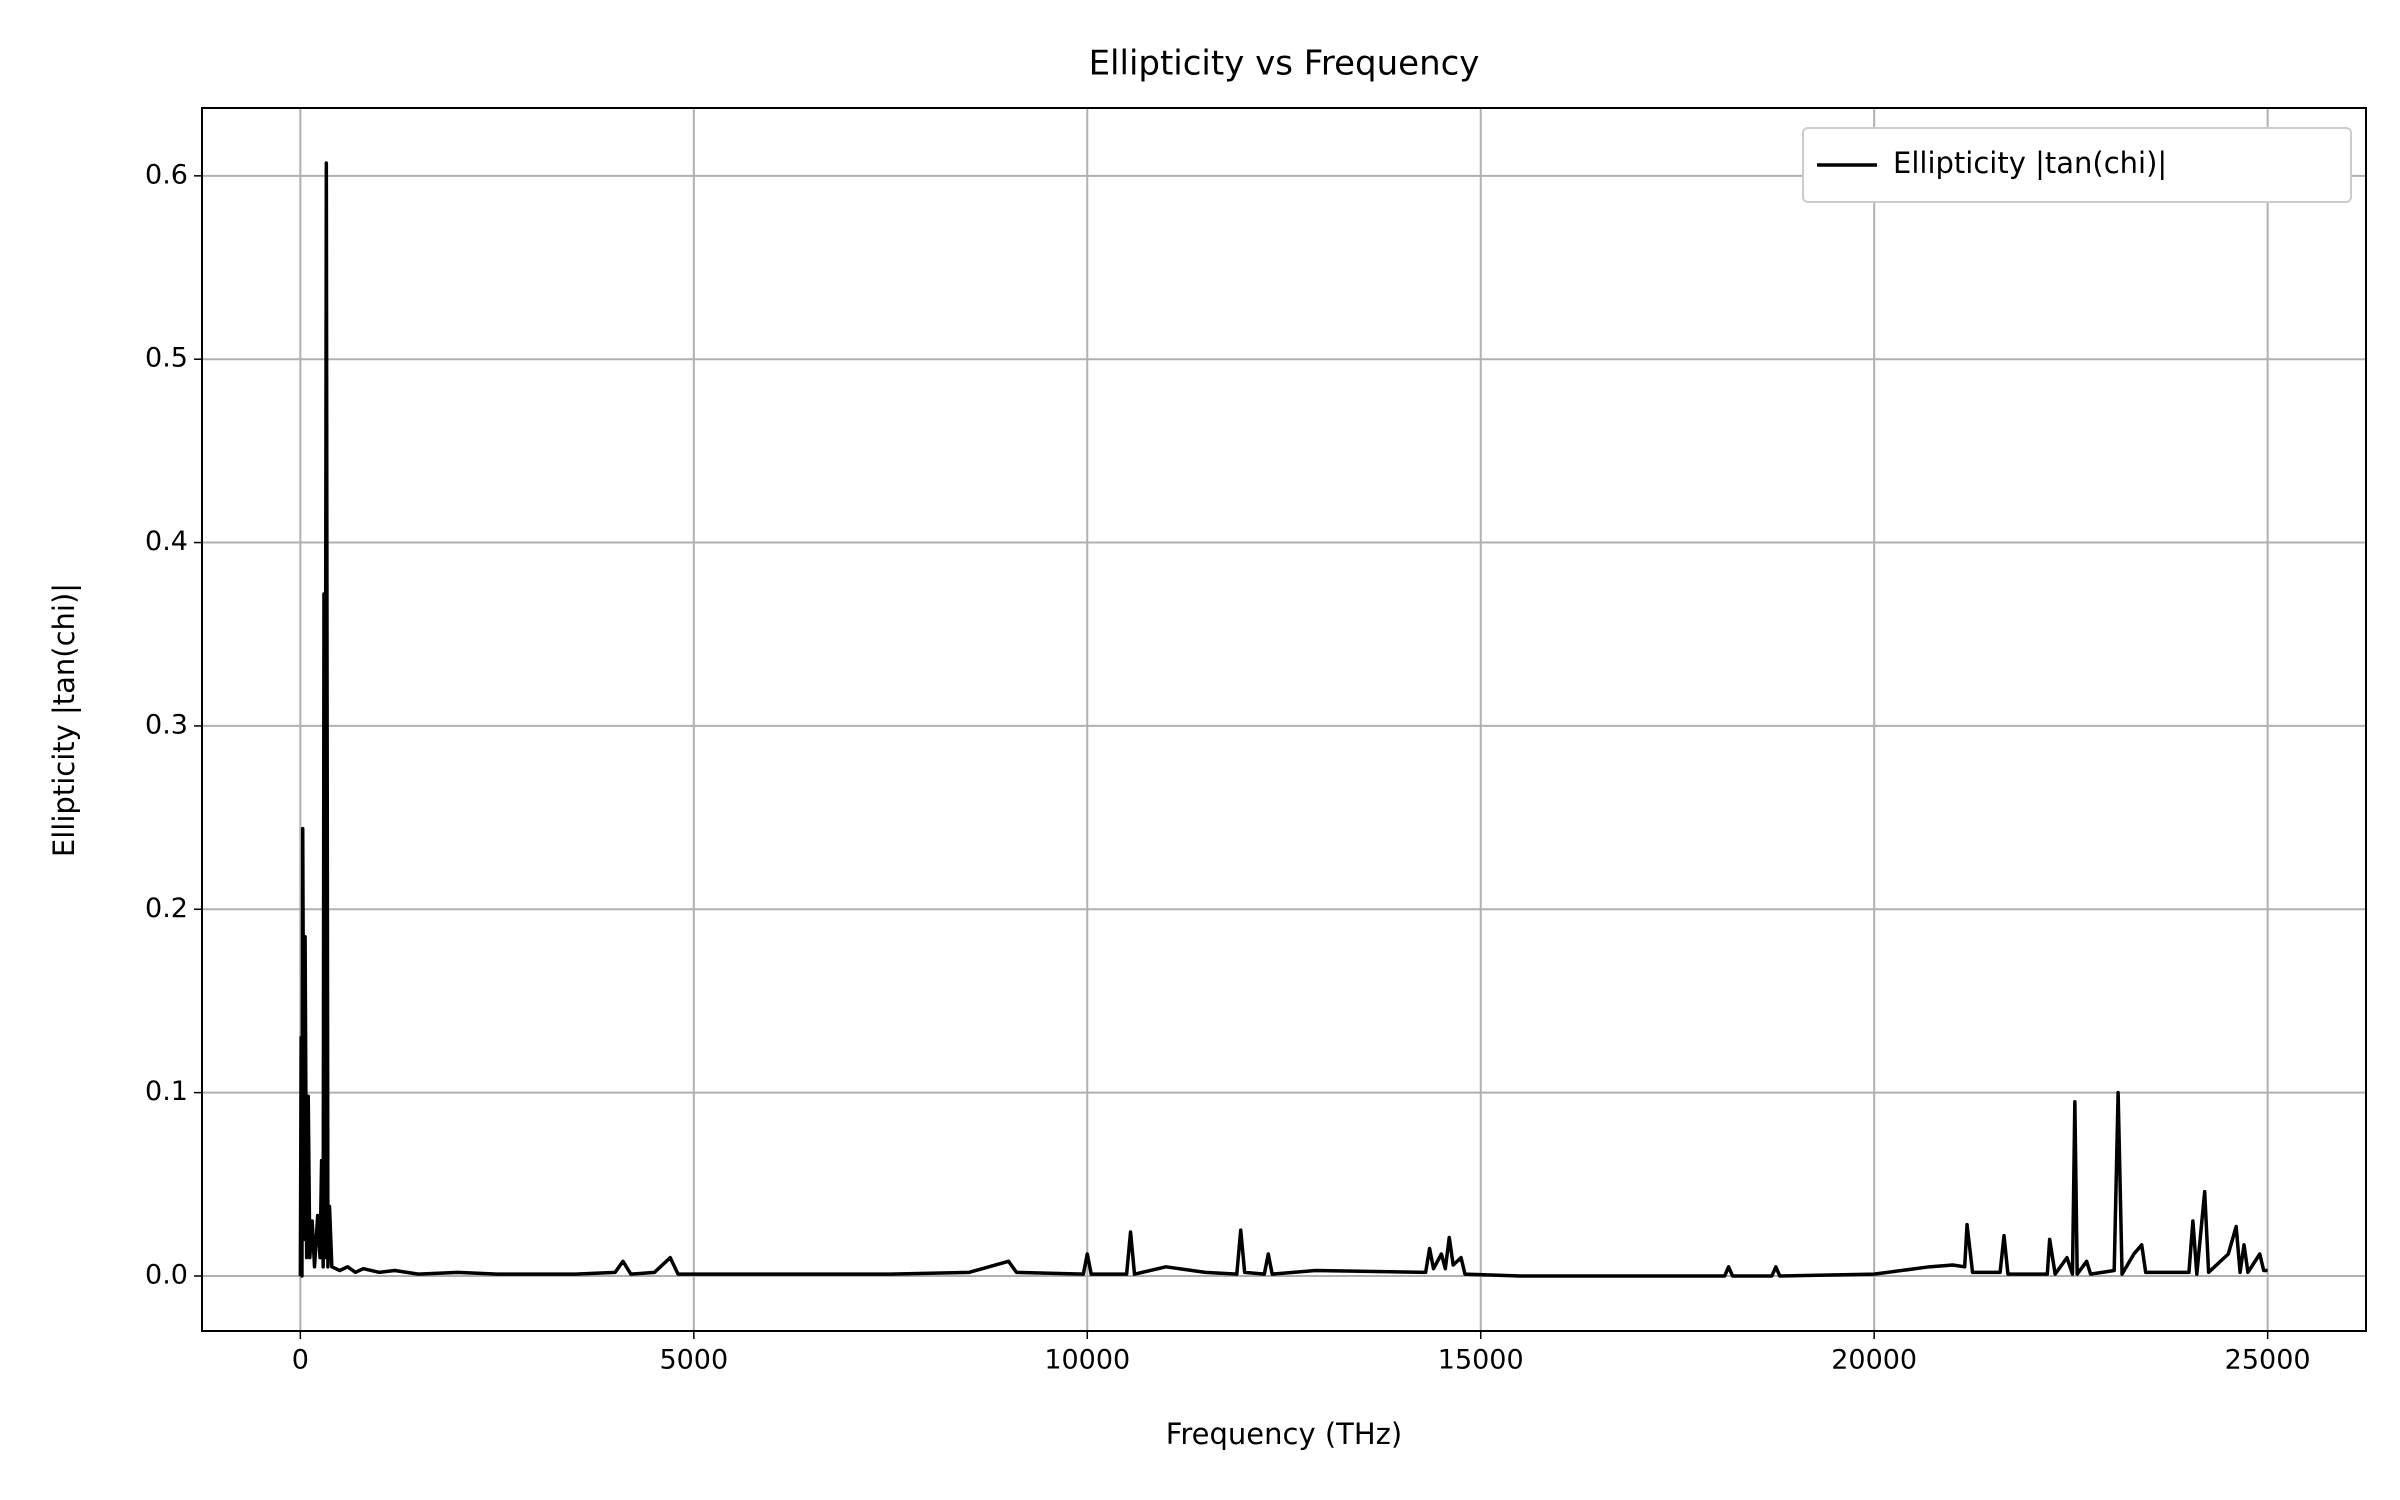 This screenshot has height=1500, width=2400. Describe the element at coordinates (1481, 1360) in the screenshot. I see `x-tick-label: 15000` at that location.